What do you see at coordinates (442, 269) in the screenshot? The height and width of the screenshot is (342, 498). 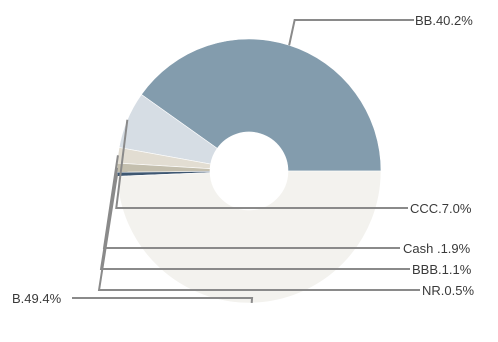 I see `slice-label-bbb-1-1: BBB.1.1%` at bounding box center [442, 269].